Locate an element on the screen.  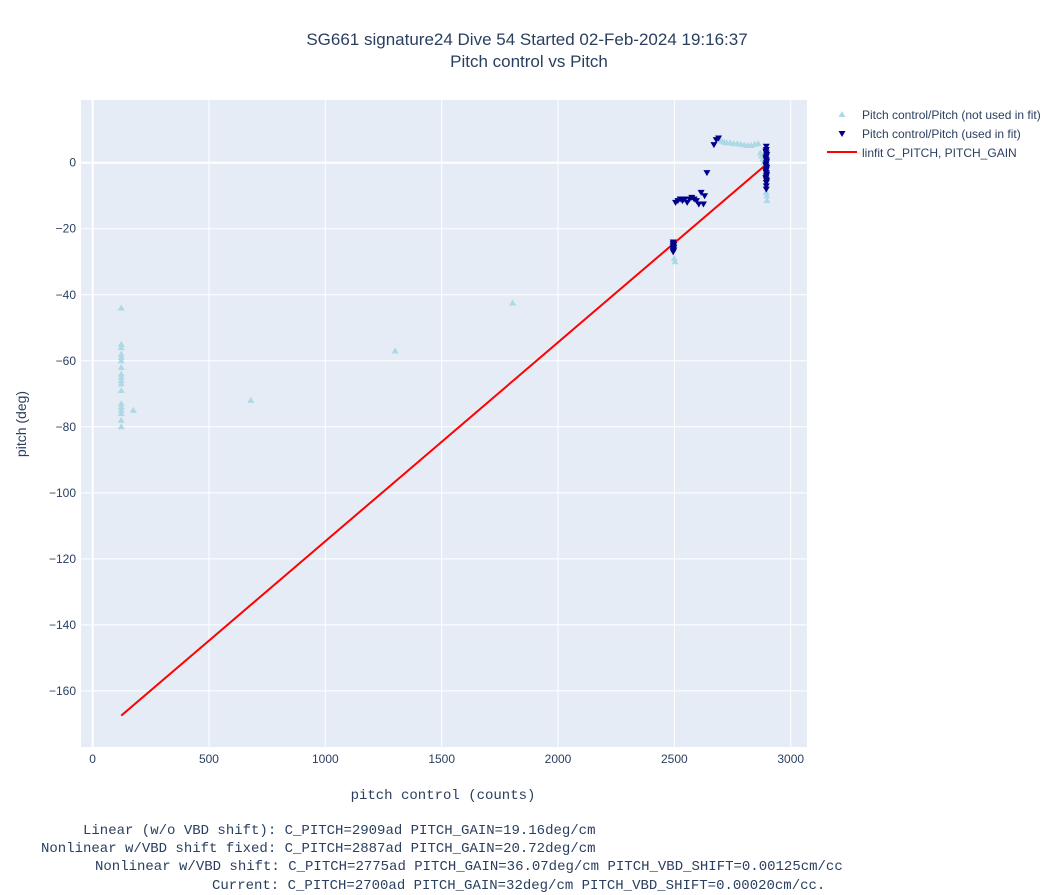
y-tick-label: −20 is located at coordinates (66, 229).